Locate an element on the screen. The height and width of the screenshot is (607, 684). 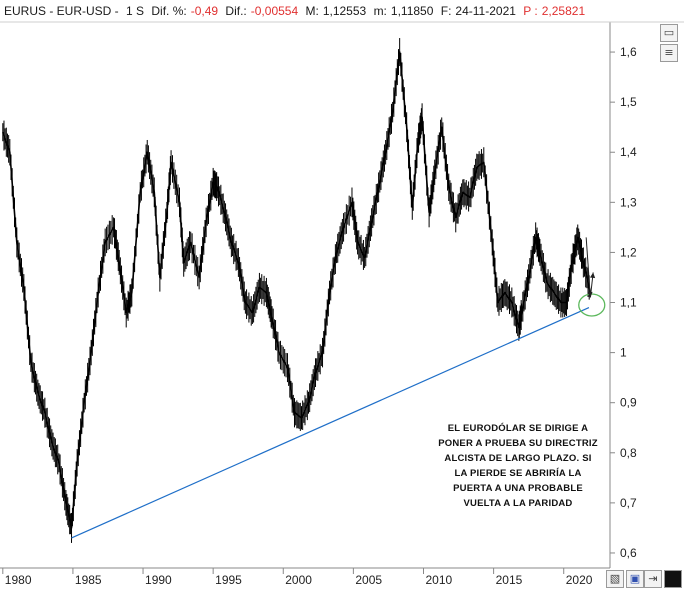
p-value: 2,25821 is located at coordinates (563, 11).